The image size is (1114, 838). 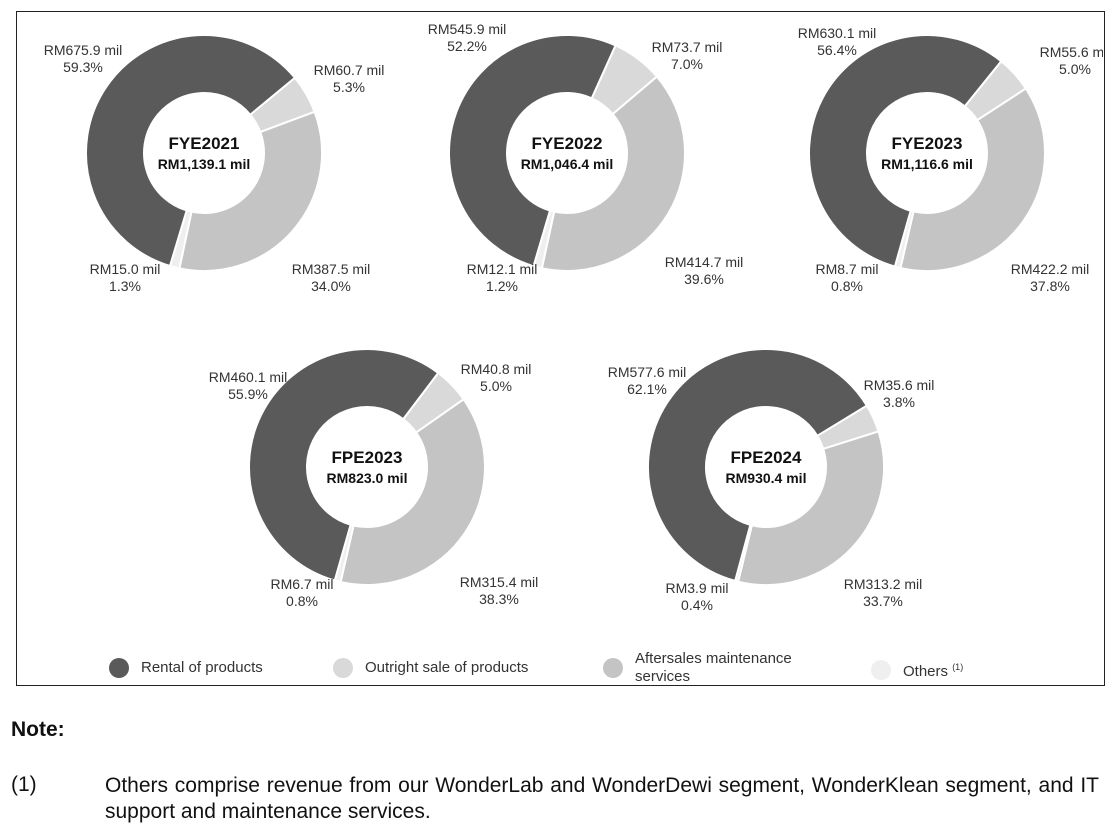 I want to click on legend-label-aftersales: Aftersales maintenance services, so click(x=713, y=667).